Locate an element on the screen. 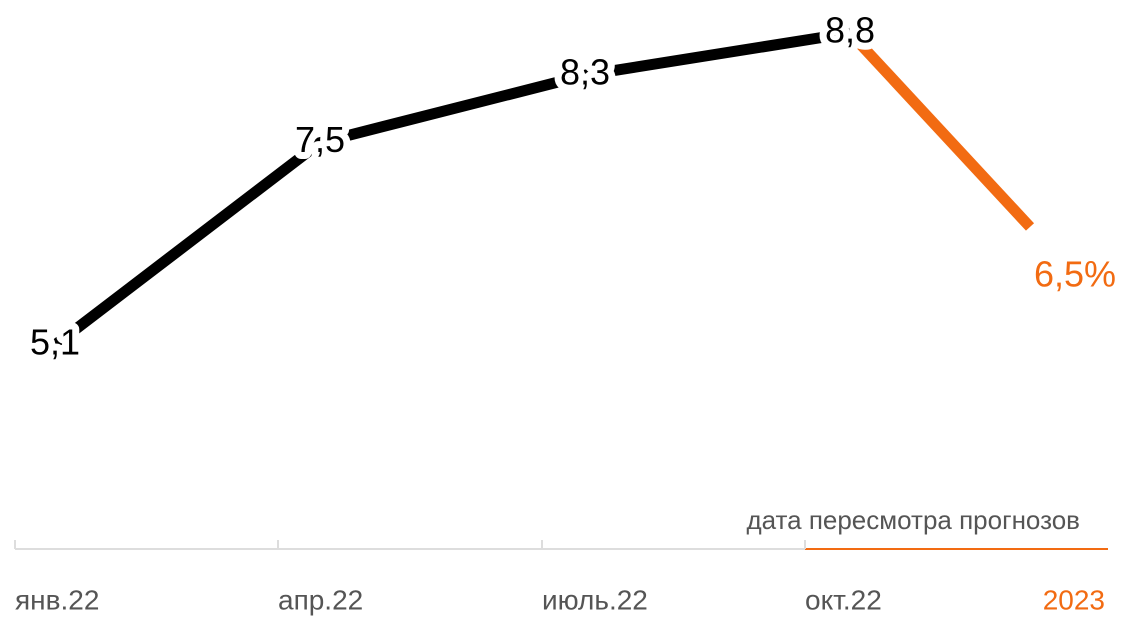  data-label: 5,1 is located at coordinates (55, 342).